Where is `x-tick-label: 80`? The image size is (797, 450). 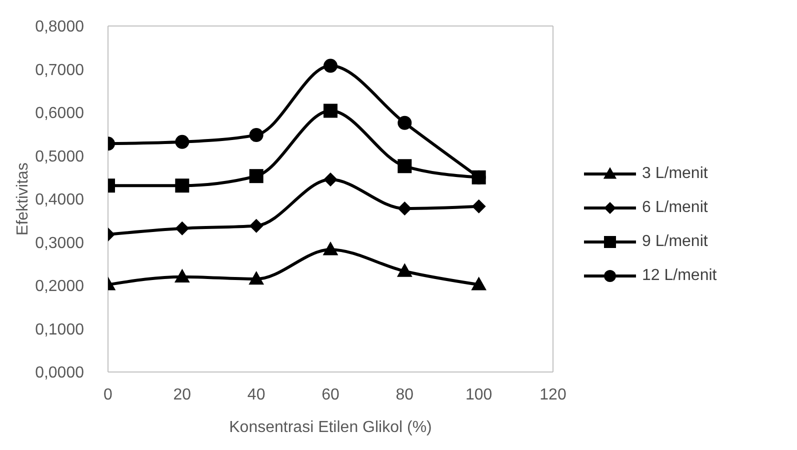 x-tick-label: 80 is located at coordinates (405, 395).